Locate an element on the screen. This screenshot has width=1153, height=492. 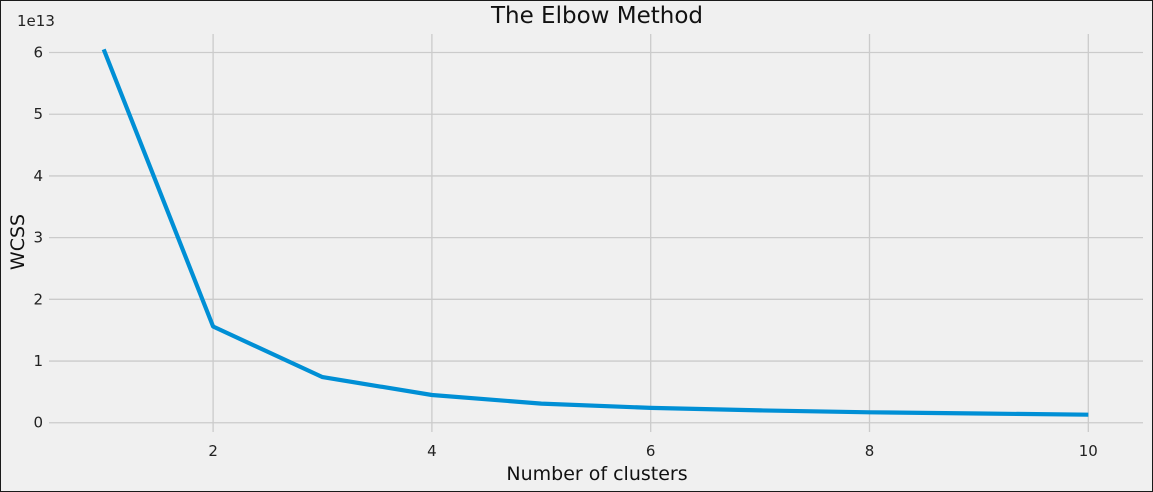
y-tick-label: 0 is located at coordinates (38, 423).